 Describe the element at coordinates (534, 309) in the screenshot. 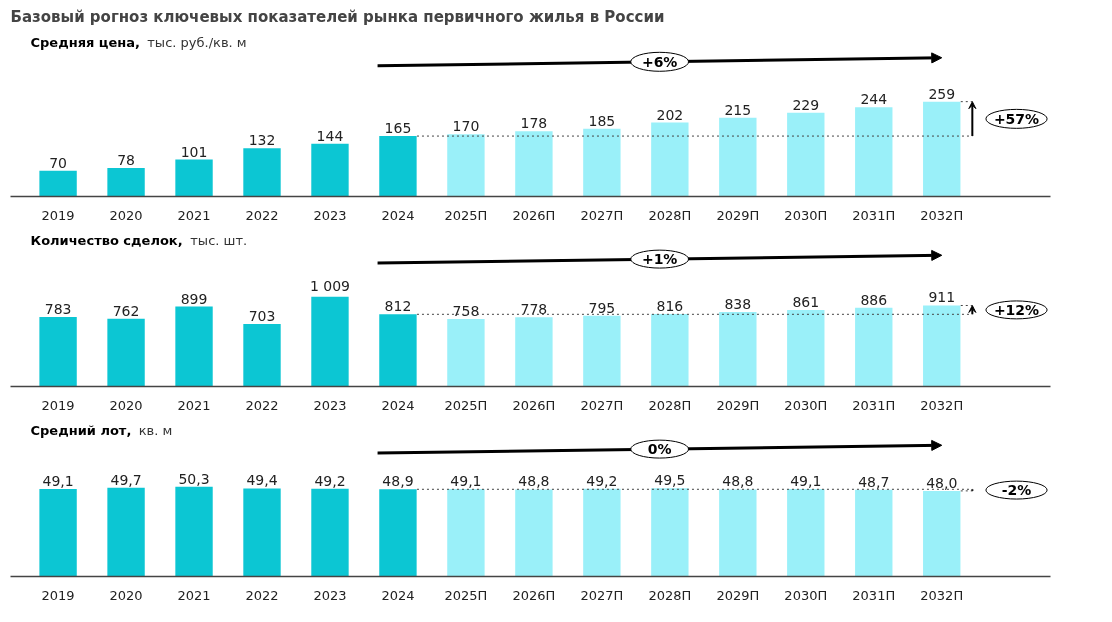

I see `data-label: 778` at that location.